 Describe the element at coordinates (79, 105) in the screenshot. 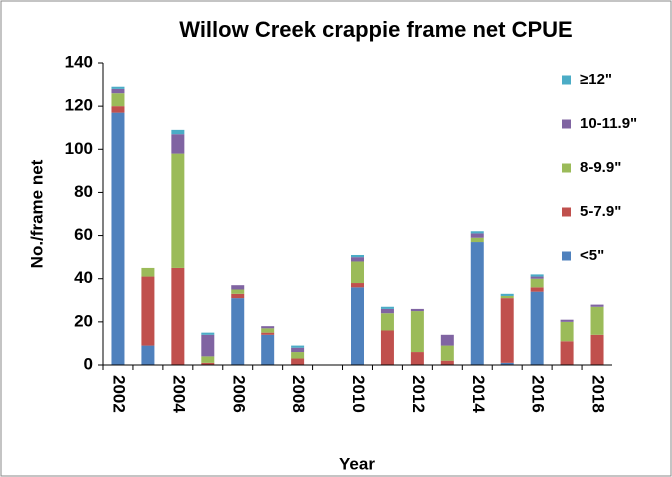

I see `y-tick-label: 120` at that location.